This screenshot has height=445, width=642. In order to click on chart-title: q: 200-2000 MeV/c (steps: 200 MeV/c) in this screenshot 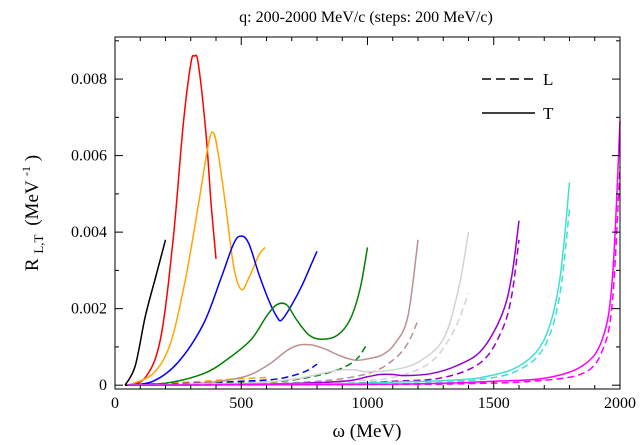, I will do `click(366, 17)`.